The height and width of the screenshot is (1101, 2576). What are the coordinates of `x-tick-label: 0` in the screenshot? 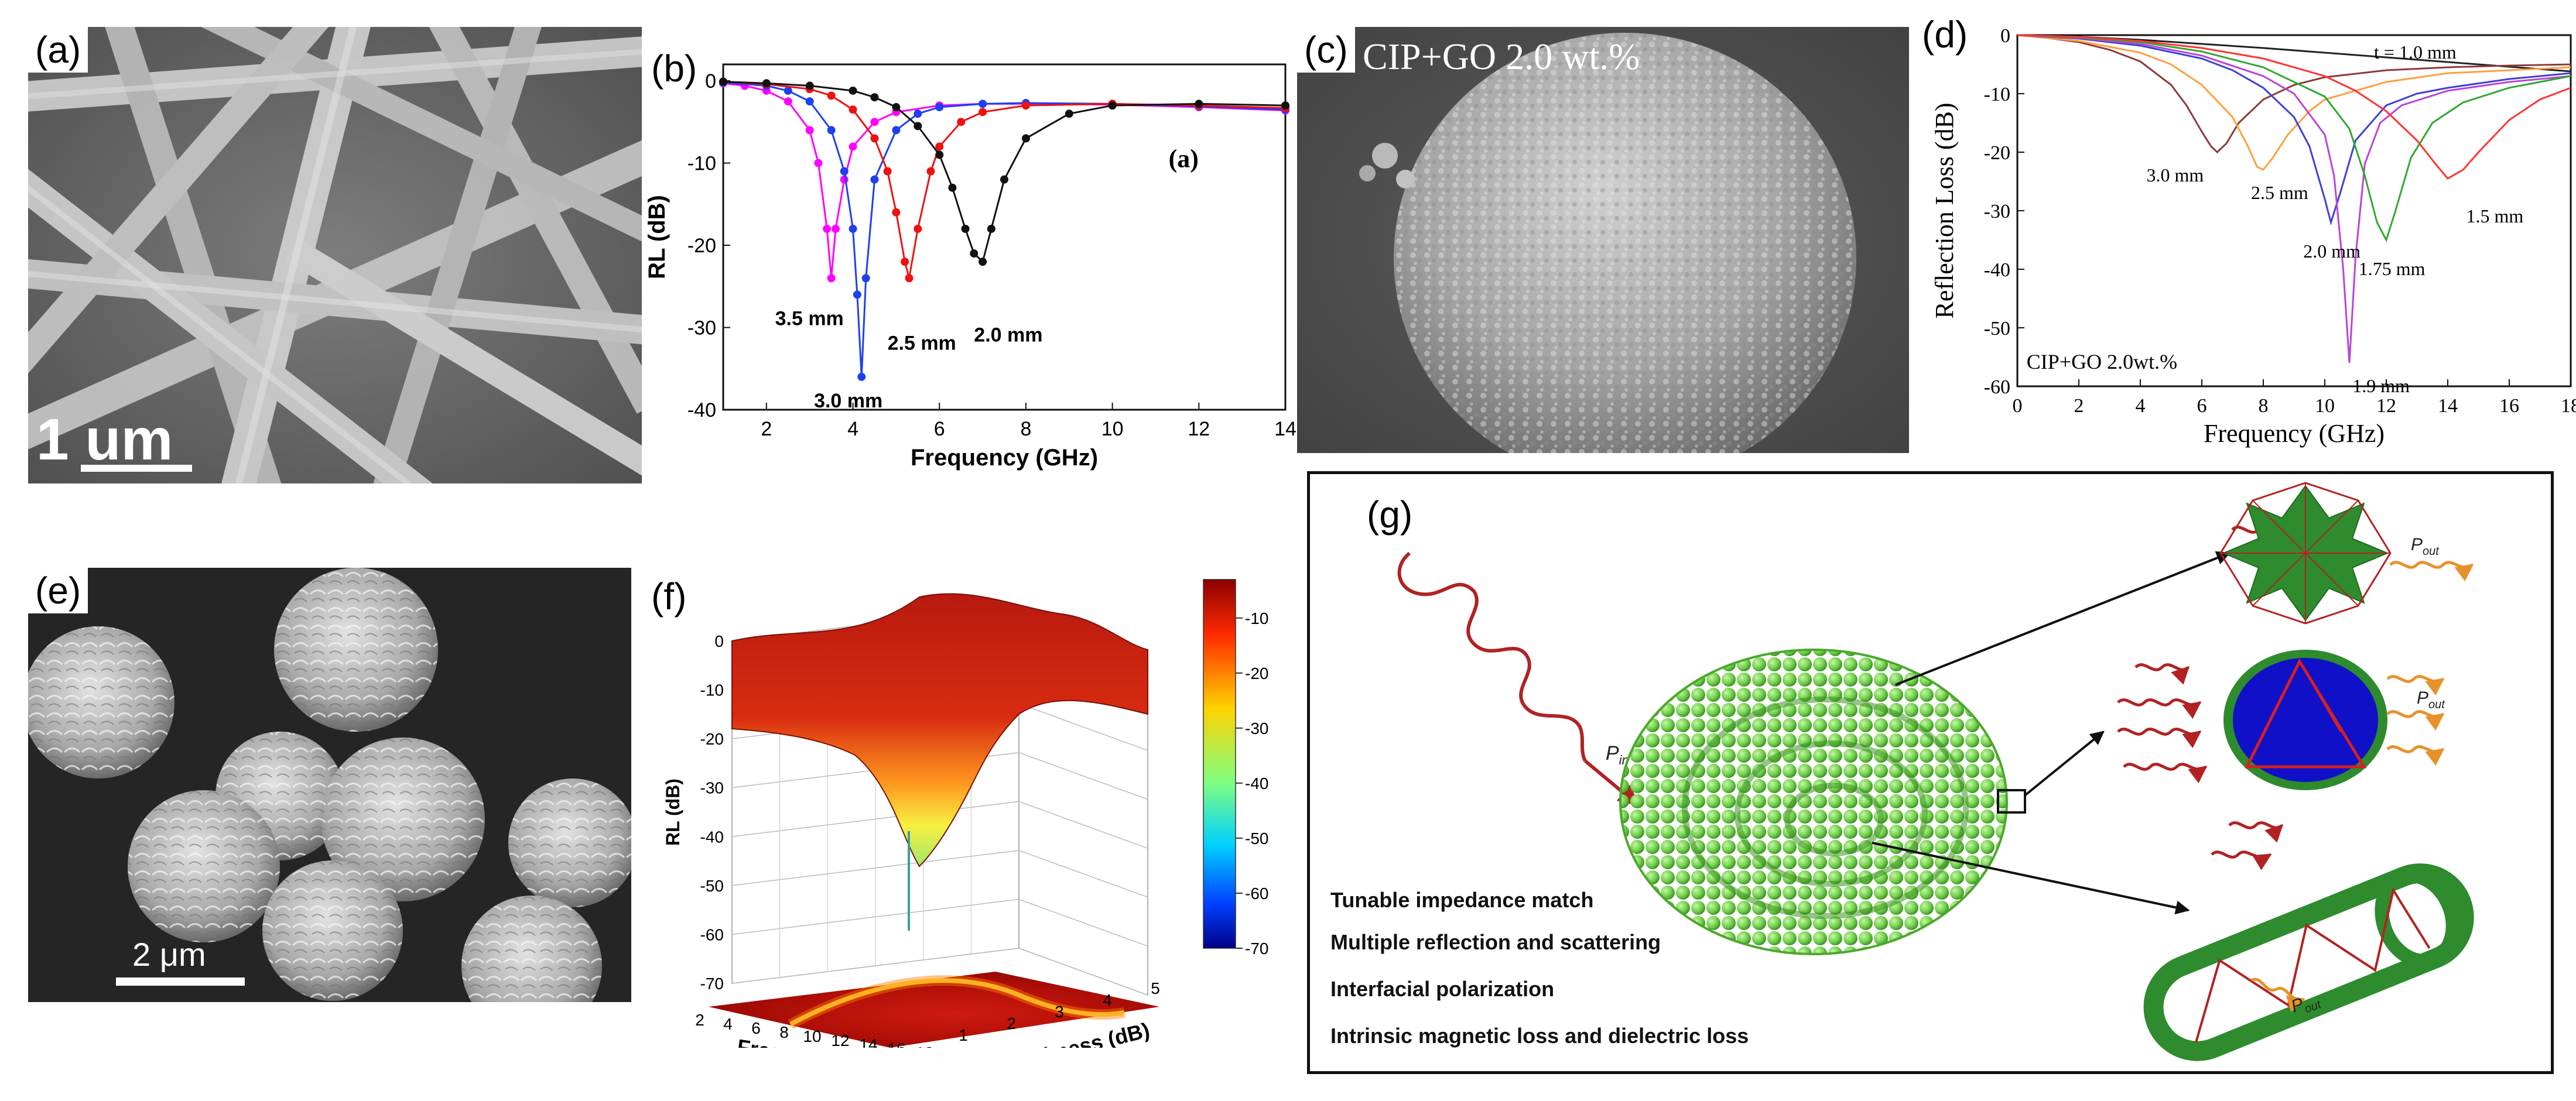 It's located at (2018, 406).